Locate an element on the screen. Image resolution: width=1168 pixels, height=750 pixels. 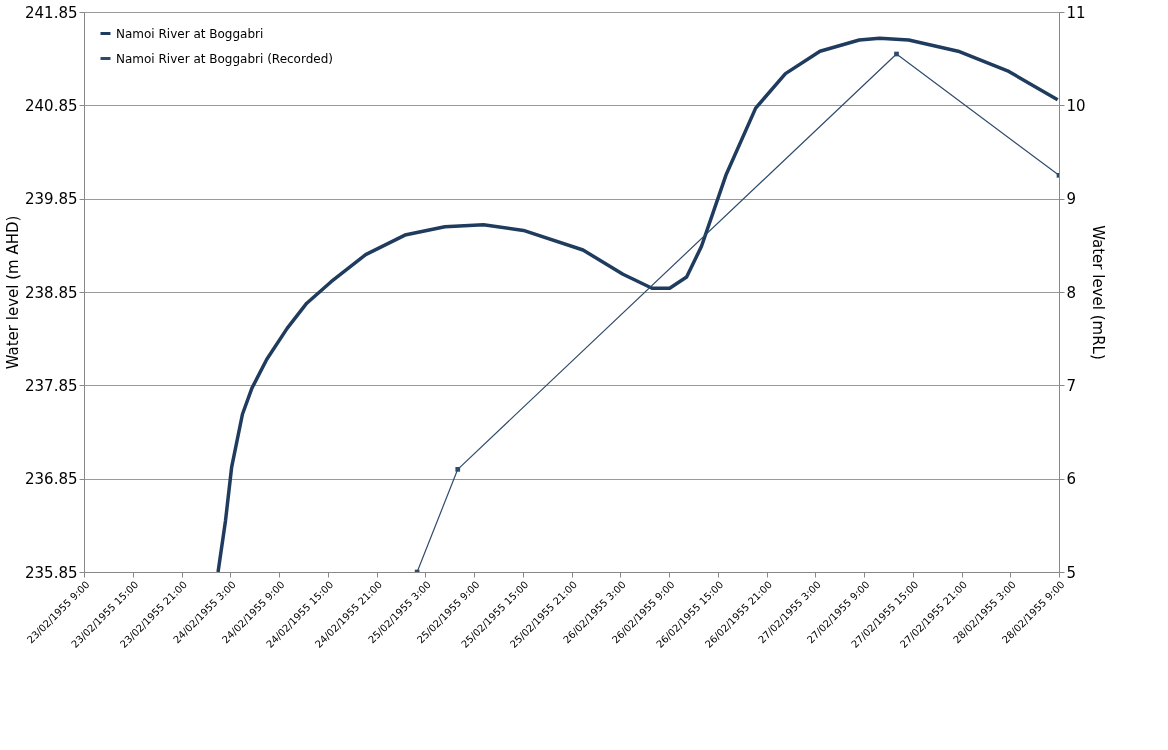
y-tick-label: 235.85 is located at coordinates (51, 572).